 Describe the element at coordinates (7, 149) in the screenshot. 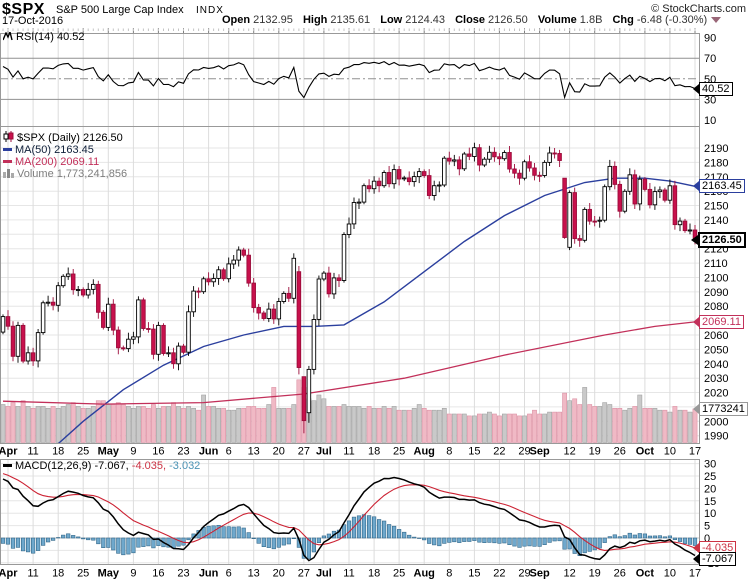

I see `ma50-line-icon` at that location.